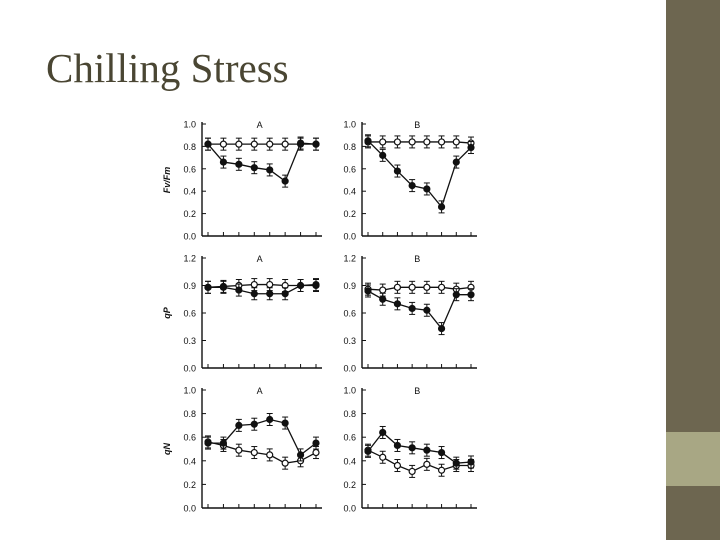 The width and height of the screenshot is (720, 540). What do you see at coordinates (260, 259) in the screenshot?
I see `panel-label: A` at bounding box center [260, 259].